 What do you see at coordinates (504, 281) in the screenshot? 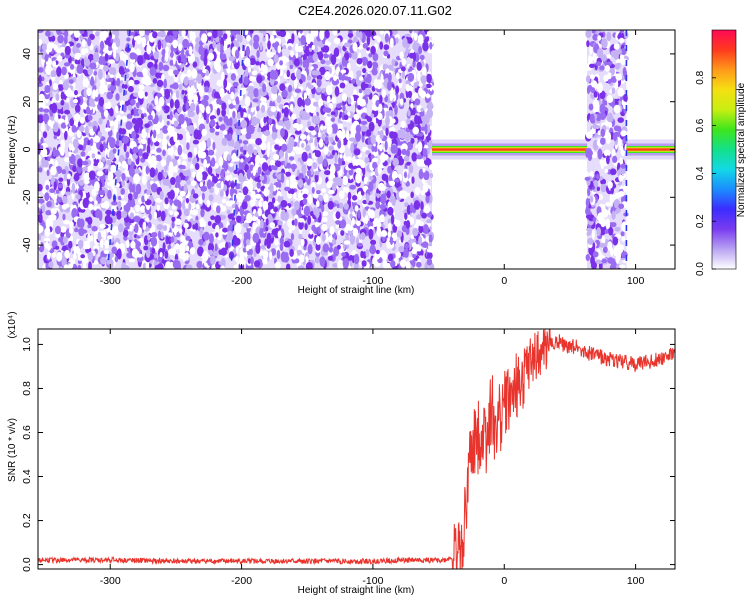
I see `x-tick-label: 0` at bounding box center [504, 281].